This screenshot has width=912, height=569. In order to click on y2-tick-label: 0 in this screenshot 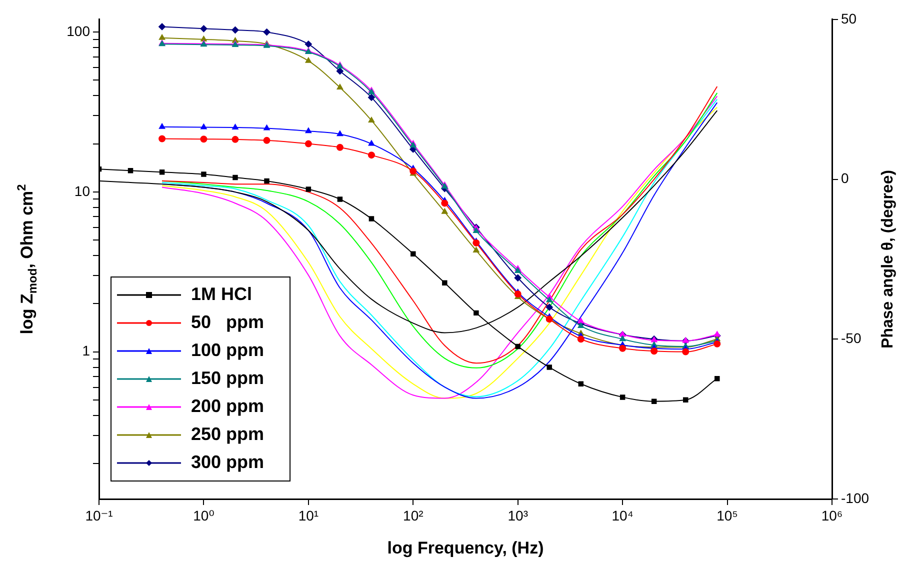, I will do `click(845, 178)`.